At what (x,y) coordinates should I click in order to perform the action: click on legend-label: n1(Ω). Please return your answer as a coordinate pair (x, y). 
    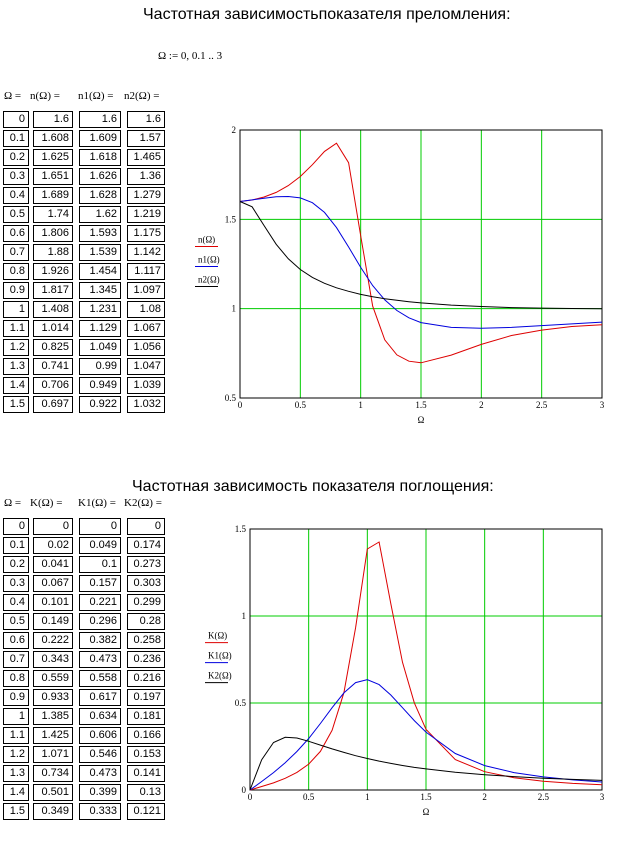
    Looking at the image, I should click on (209, 260).